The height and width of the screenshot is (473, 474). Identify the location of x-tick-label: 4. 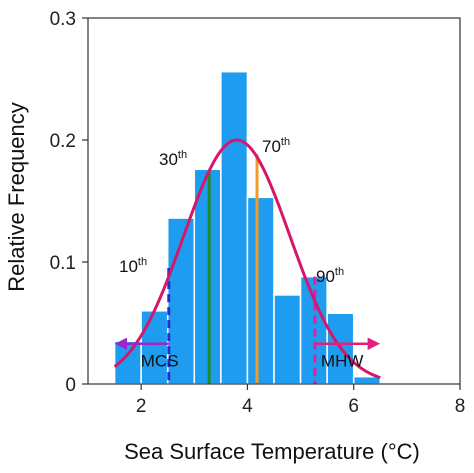
(247, 406).